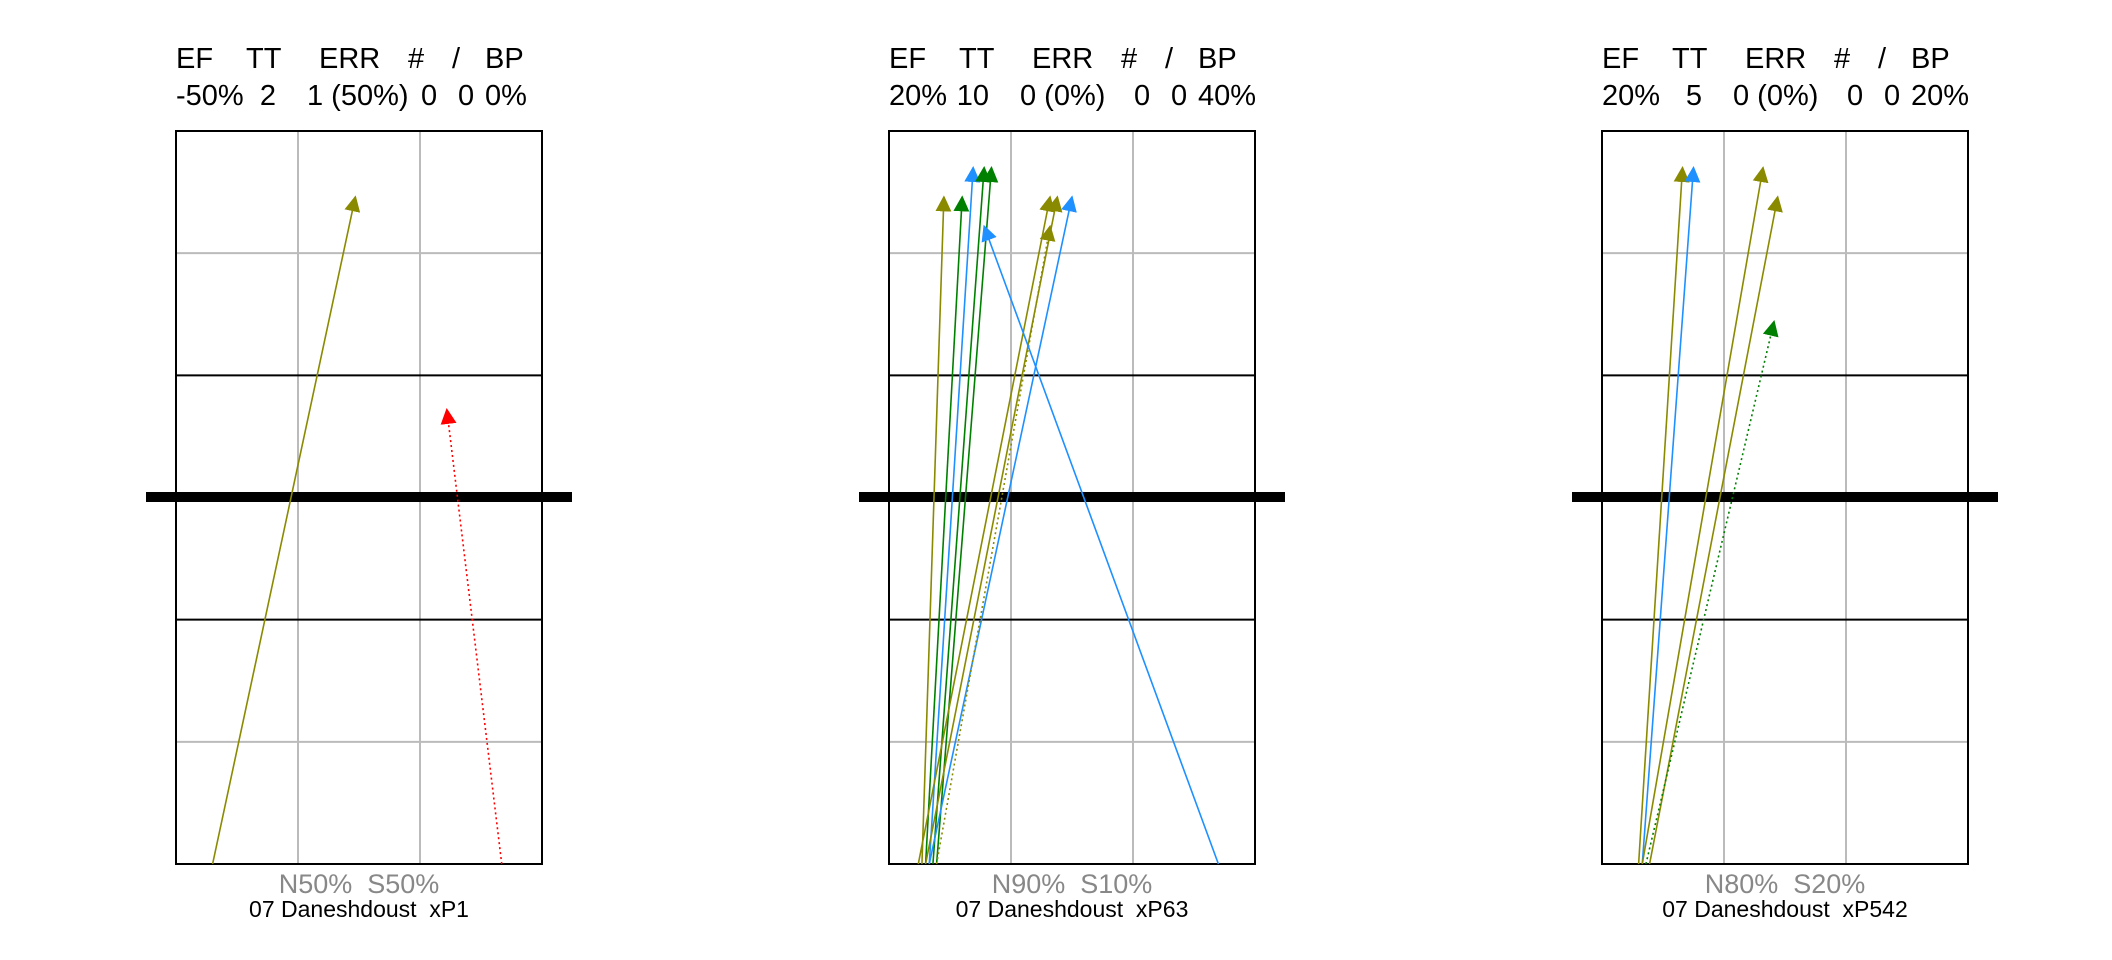 Image resolution: width=2112 pixels, height=960 pixels. What do you see at coordinates (973, 96) in the screenshot?
I see `stats-value: 10` at bounding box center [973, 96].